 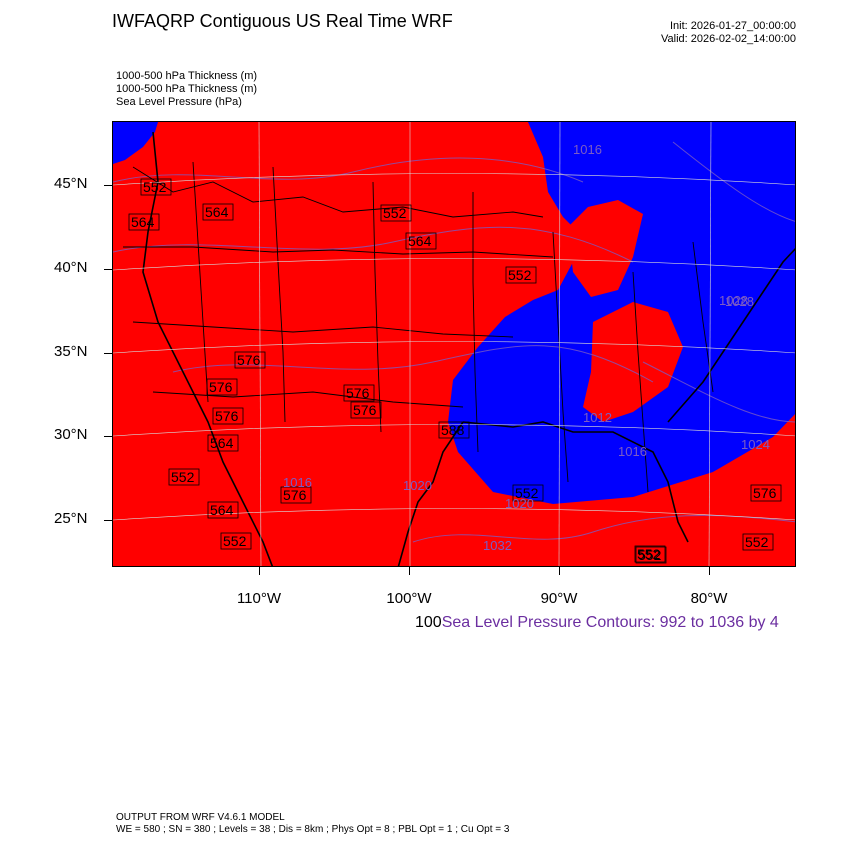 I want to click on slp-label: 1032, so click(x=497, y=545).